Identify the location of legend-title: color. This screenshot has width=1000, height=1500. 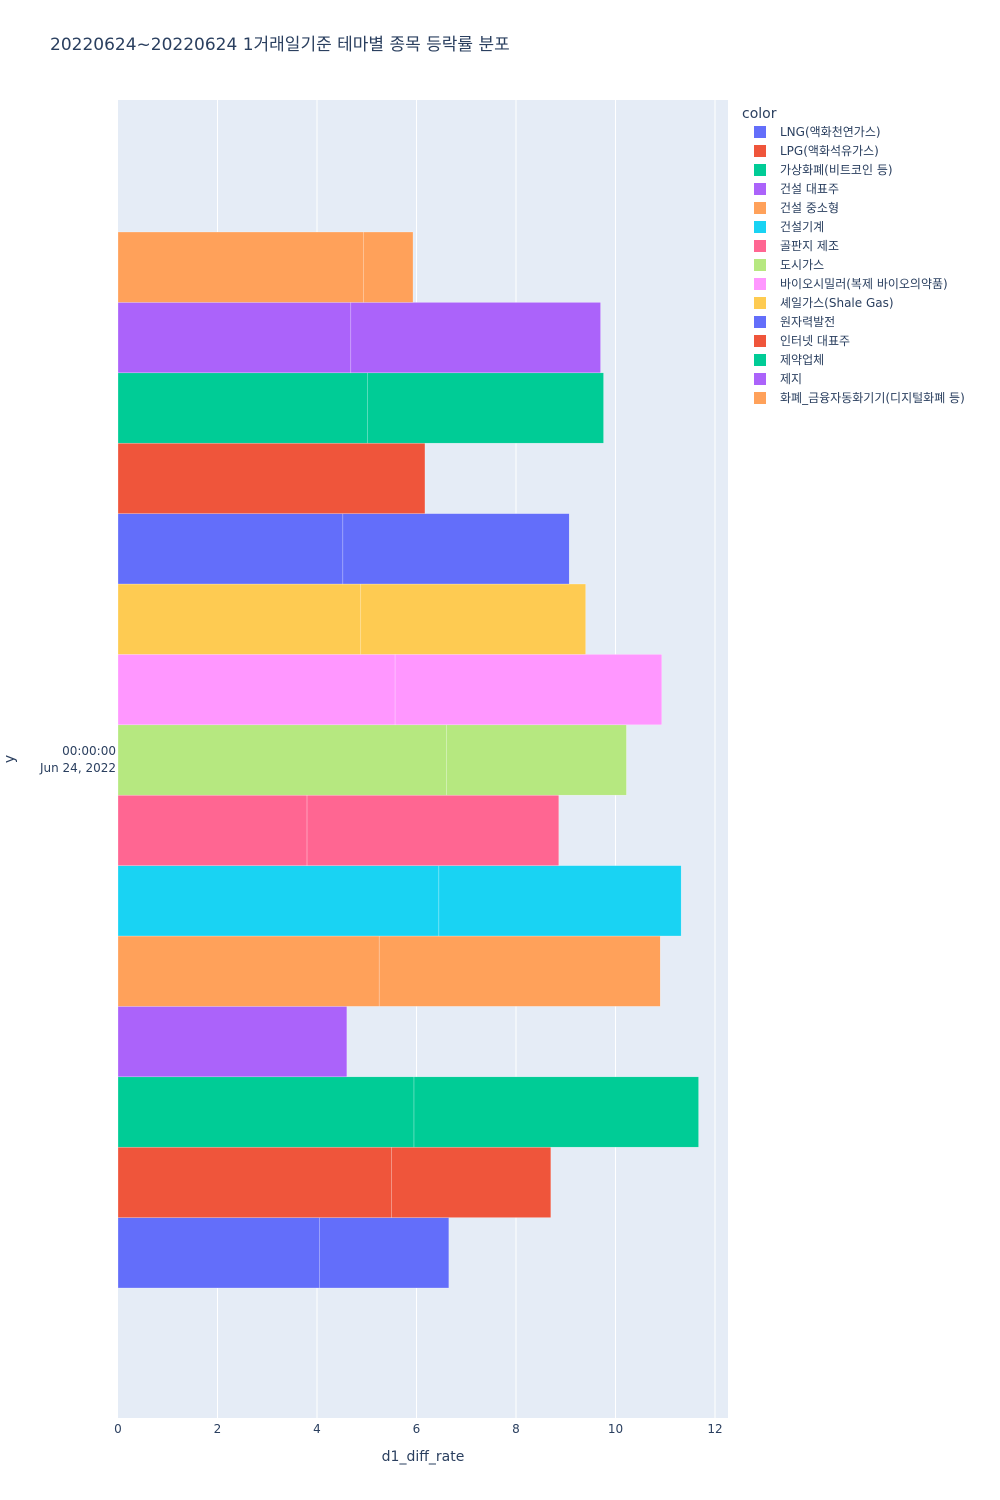
(759, 114).